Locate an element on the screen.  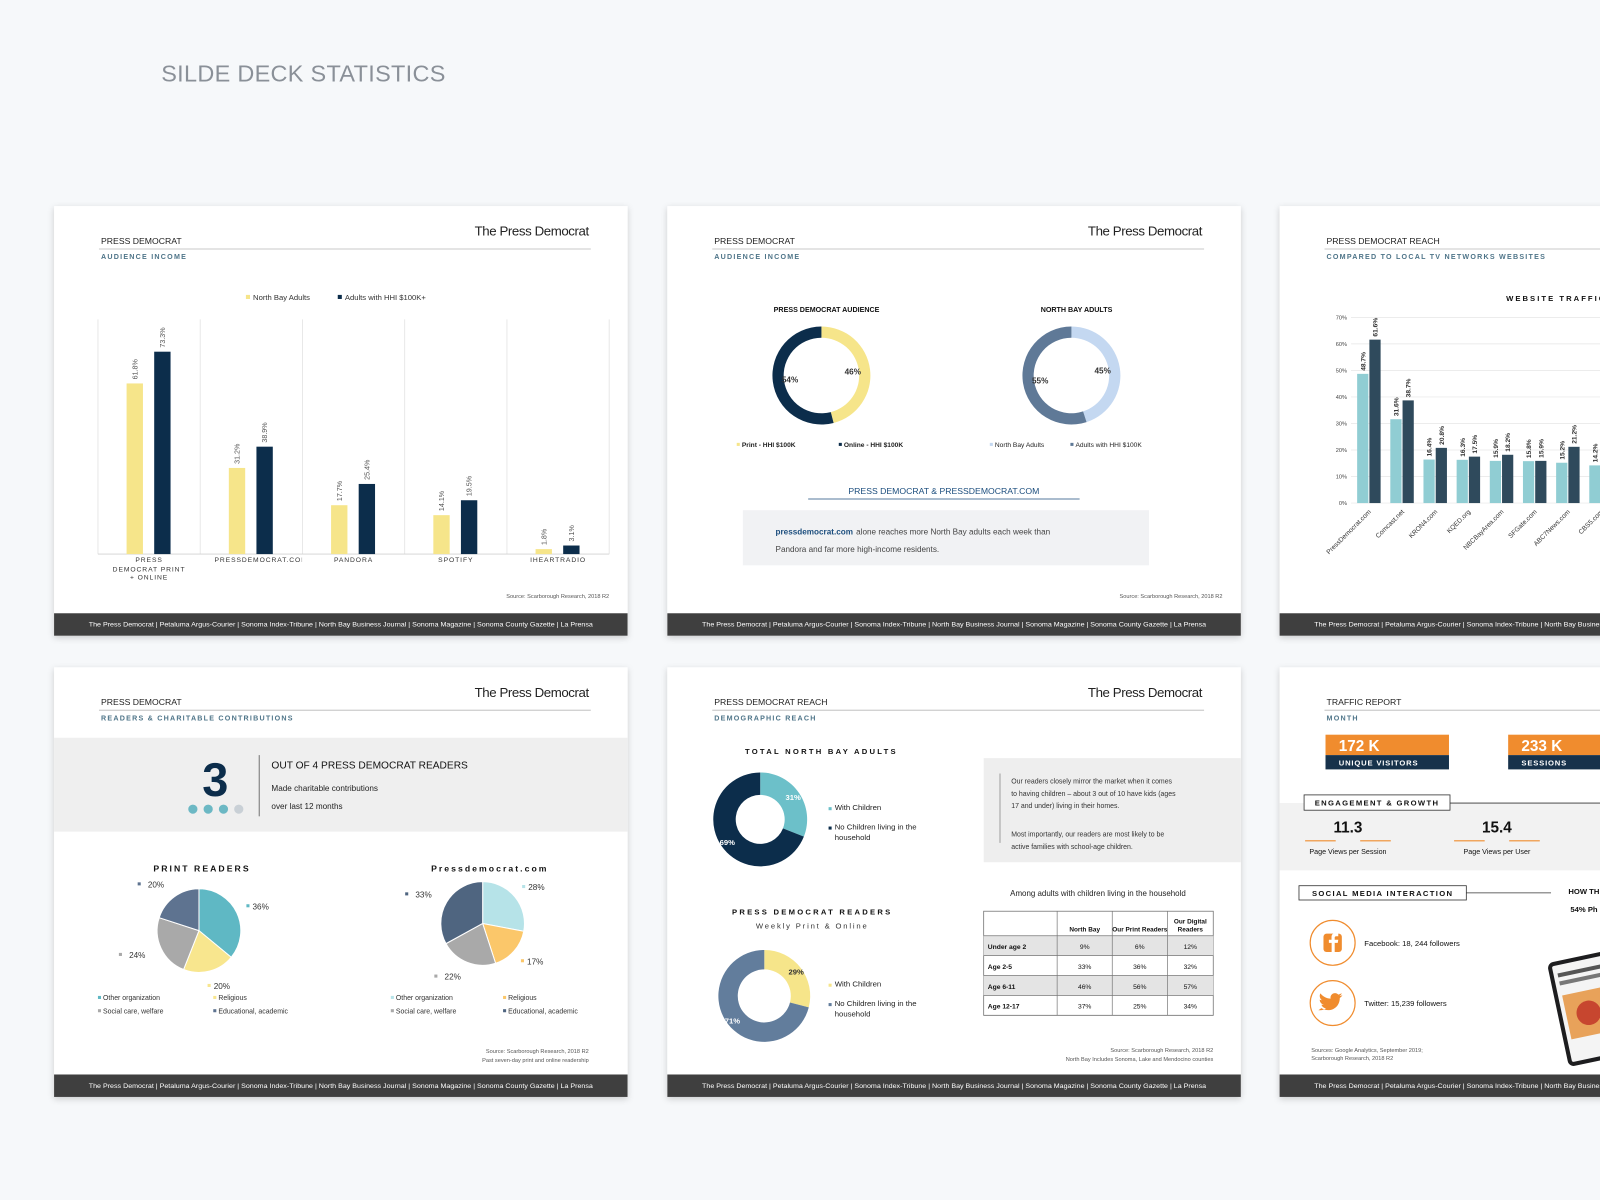
slide-title: TRAFFIC REPORT is located at coordinates (1365, 702).